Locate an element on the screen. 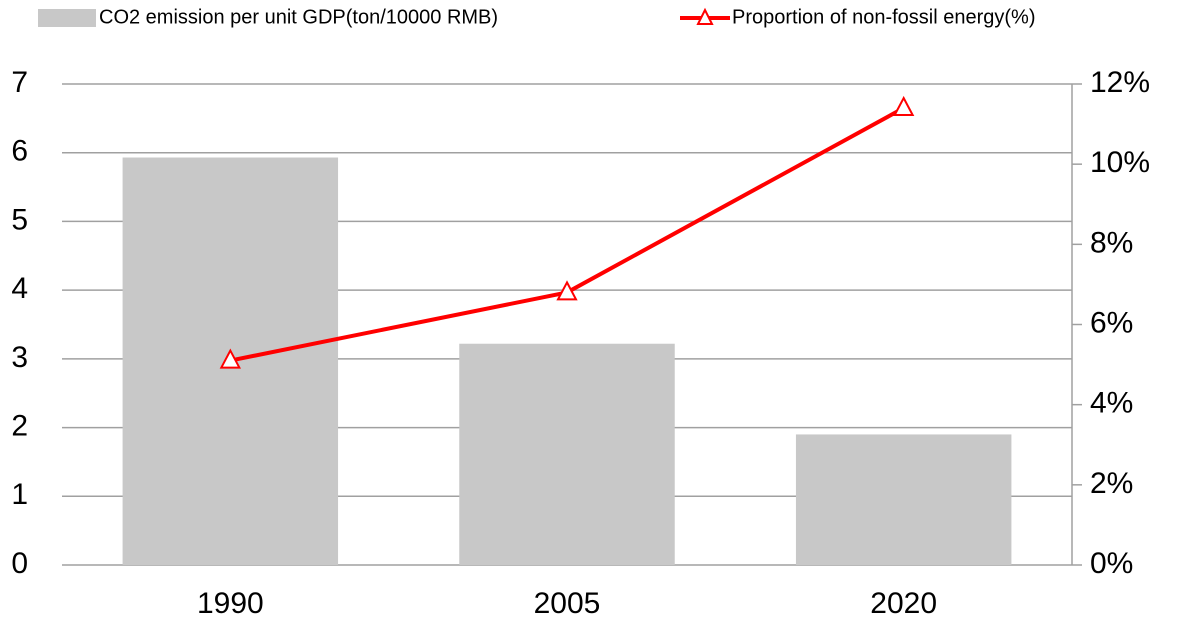  y2-tick-label: 4% is located at coordinates (1111, 403).